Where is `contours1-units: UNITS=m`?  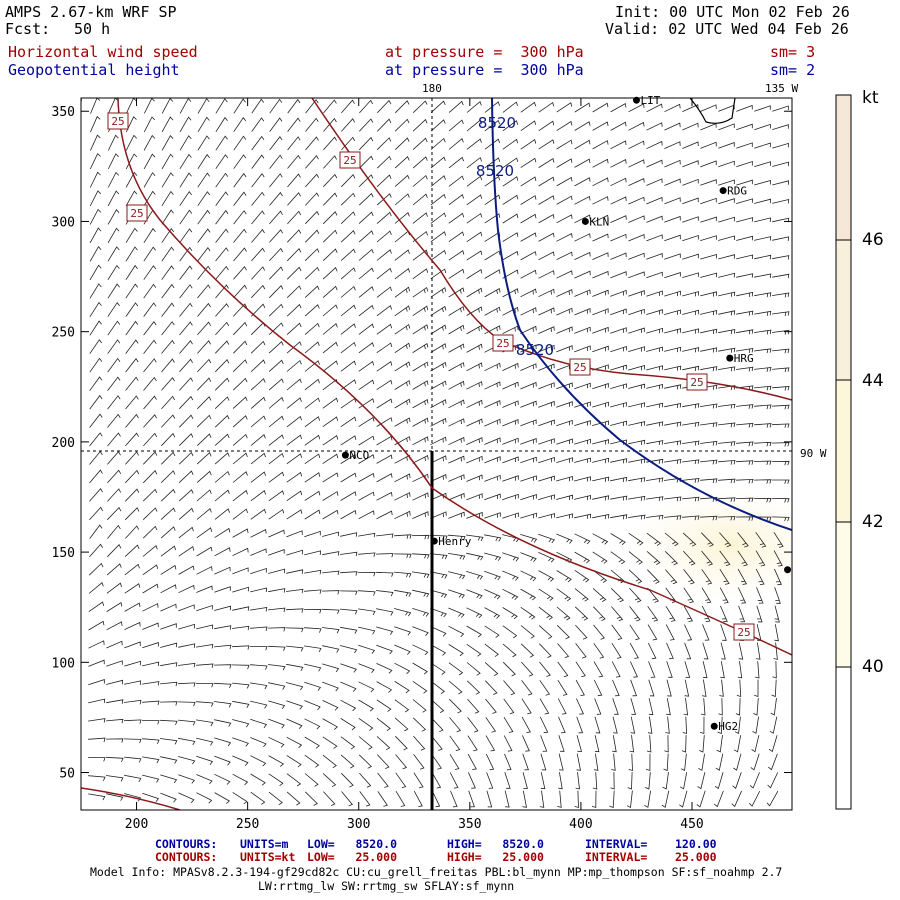
contours1-units: UNITS=m is located at coordinates (264, 844).